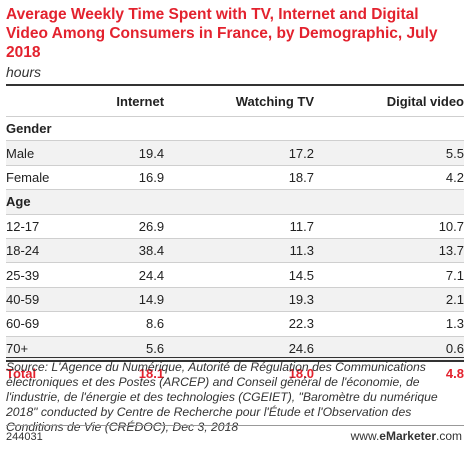  What do you see at coordinates (52, 299) in the screenshot?
I see `row-label: 40-59` at bounding box center [52, 299].